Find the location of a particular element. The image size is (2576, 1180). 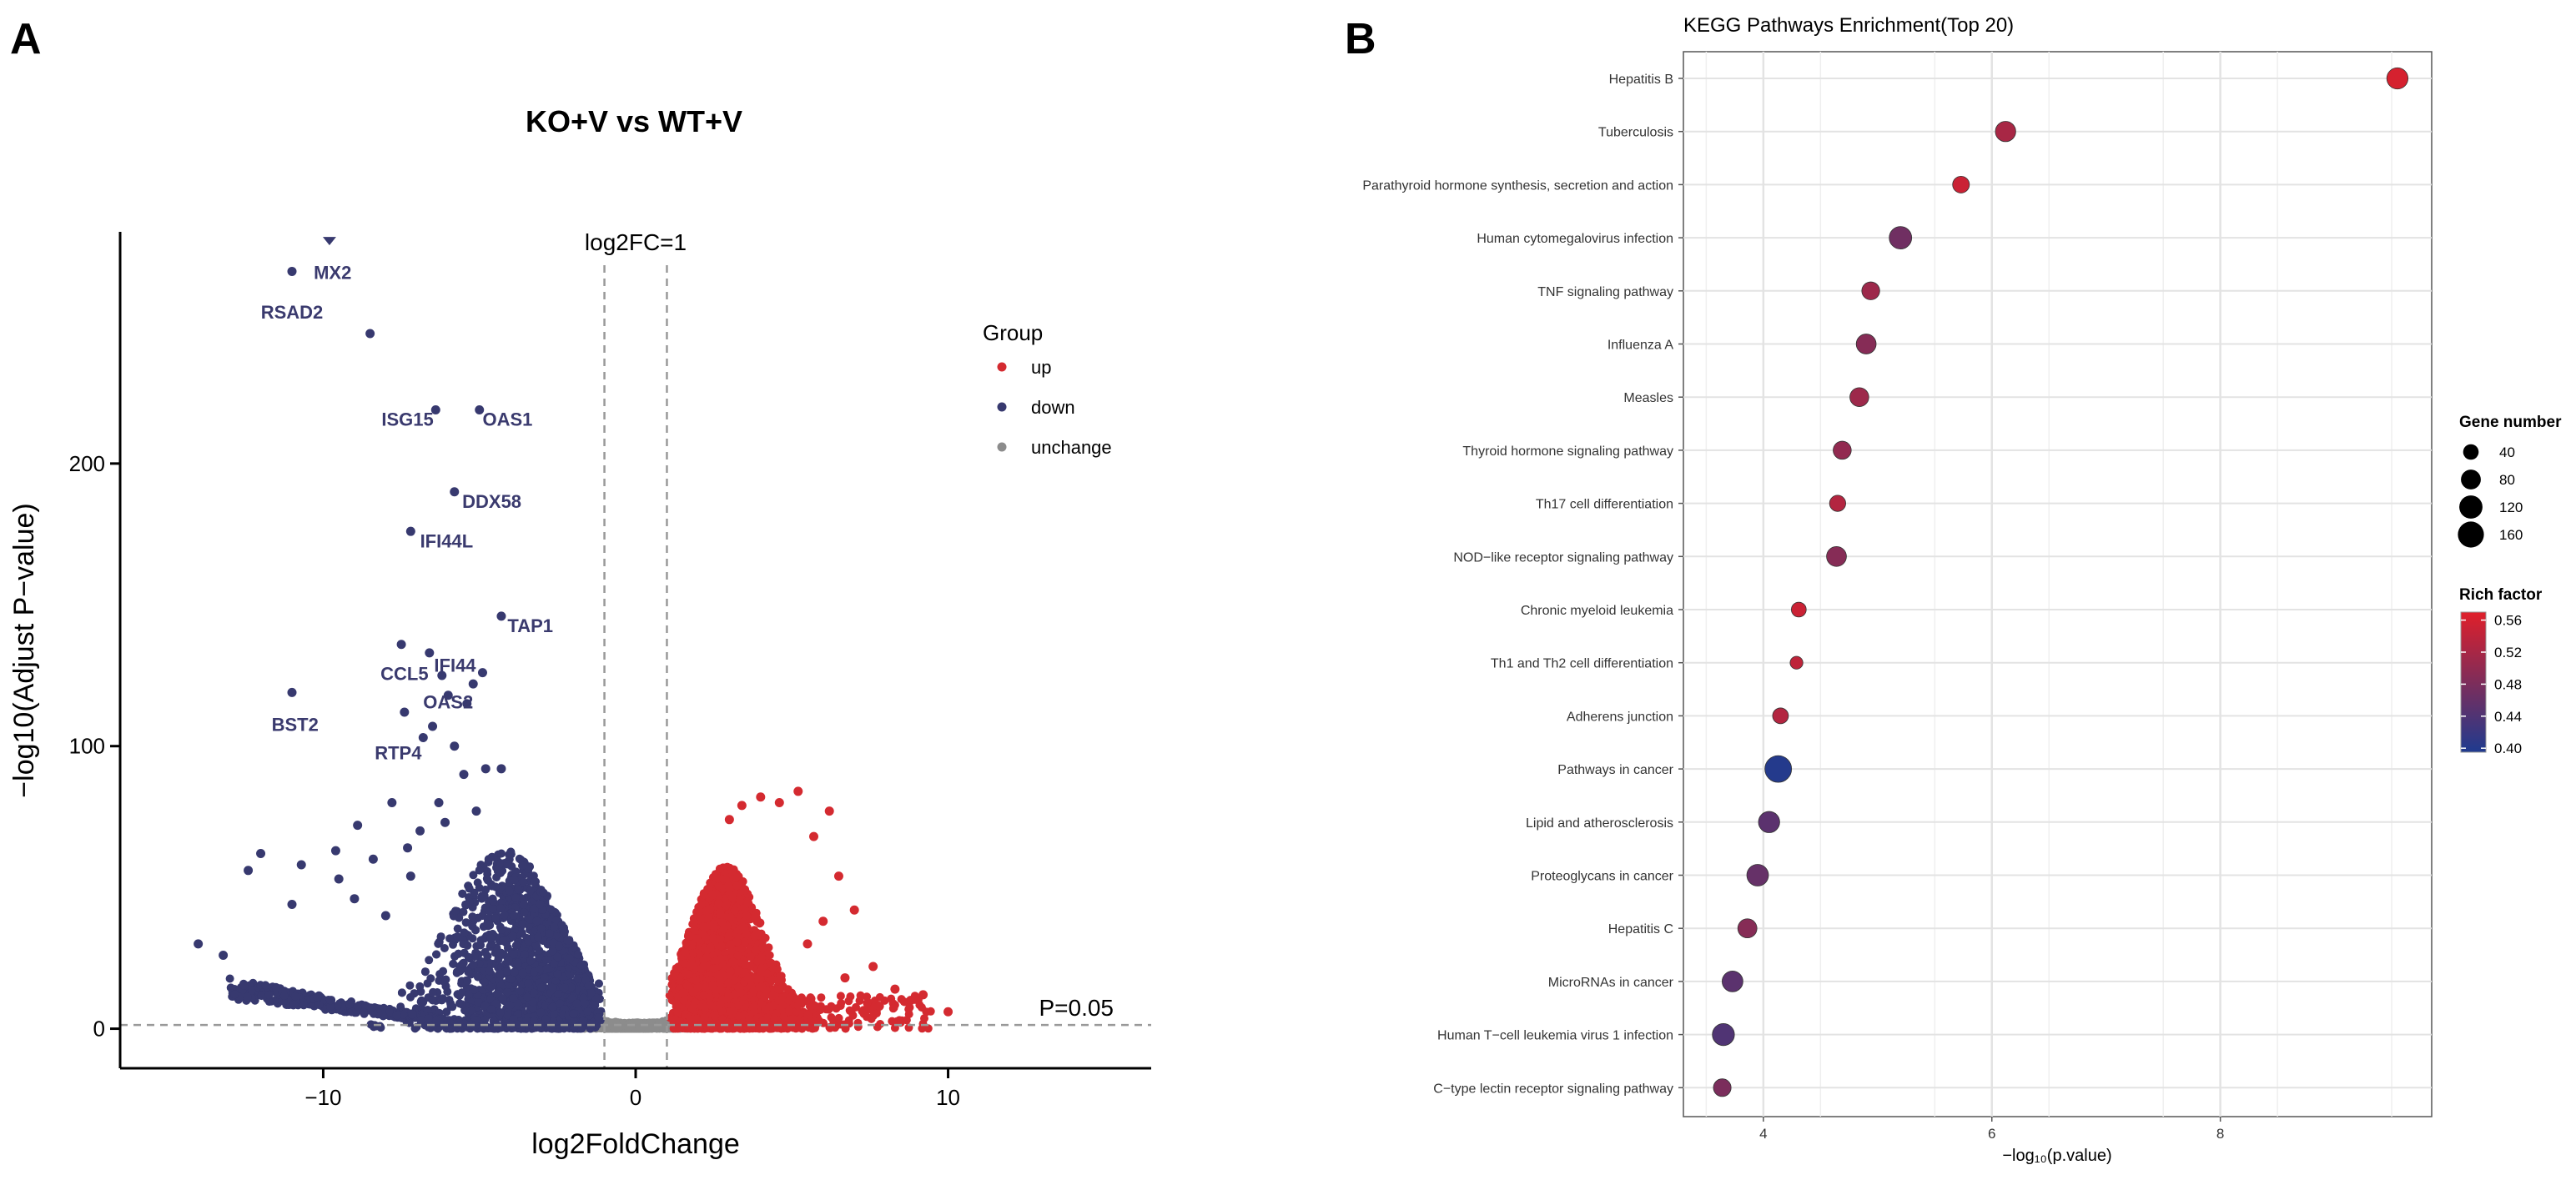

volcano-title: KO+V vs WT+V is located at coordinates (634, 121).